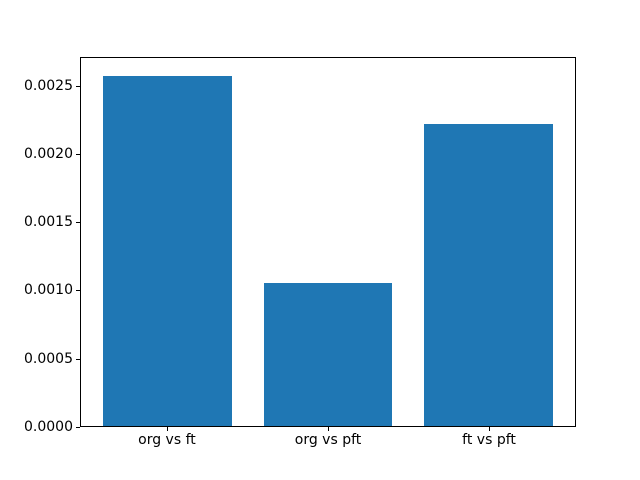 Image resolution: width=640 pixels, height=480 pixels. What do you see at coordinates (48, 85) in the screenshot?
I see `y-tick-label: 0.0025` at bounding box center [48, 85].